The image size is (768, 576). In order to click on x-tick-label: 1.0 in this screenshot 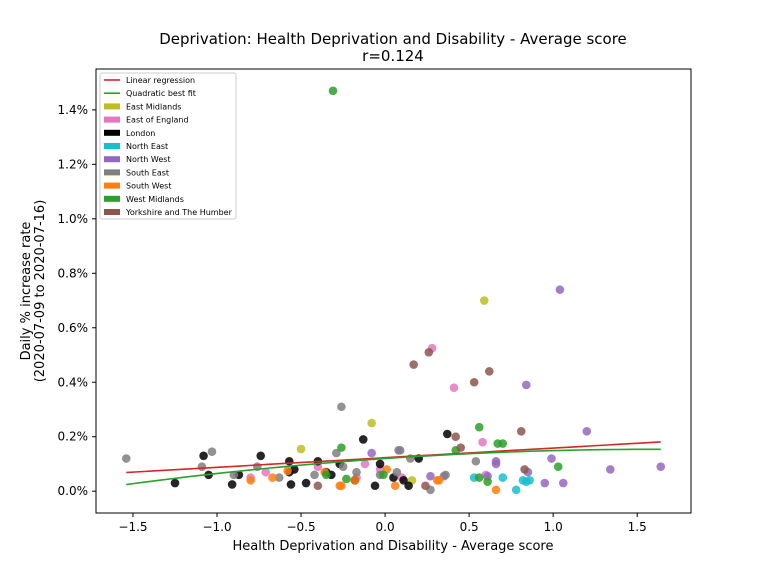, I will do `click(553, 527)`.